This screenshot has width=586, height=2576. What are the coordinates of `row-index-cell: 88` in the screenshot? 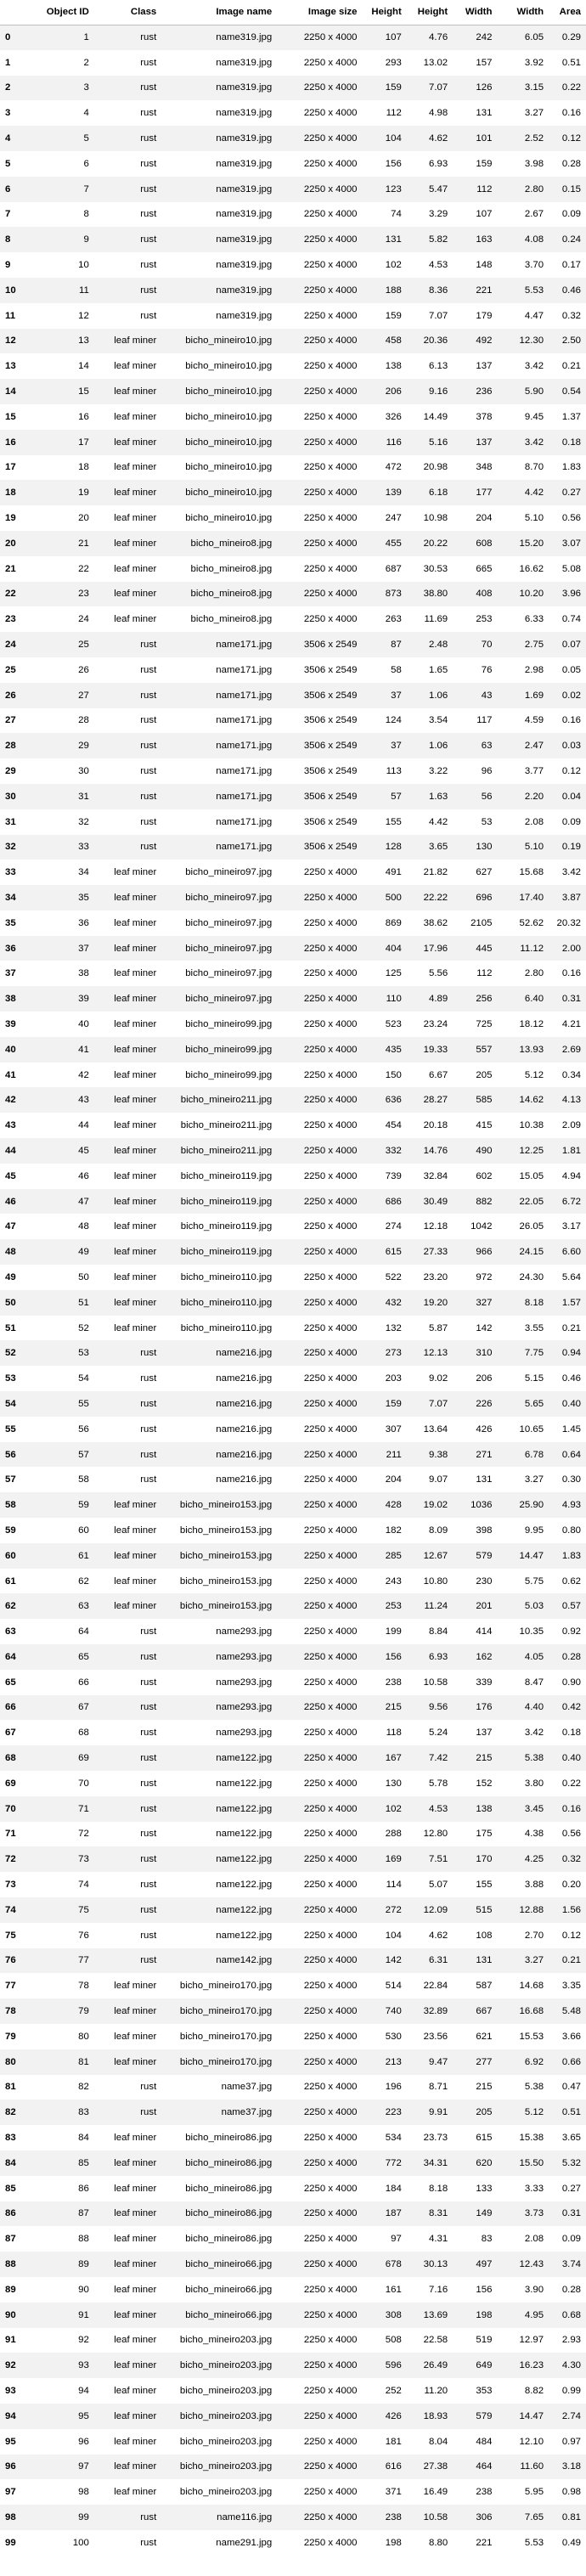 It's located at (10, 2264).